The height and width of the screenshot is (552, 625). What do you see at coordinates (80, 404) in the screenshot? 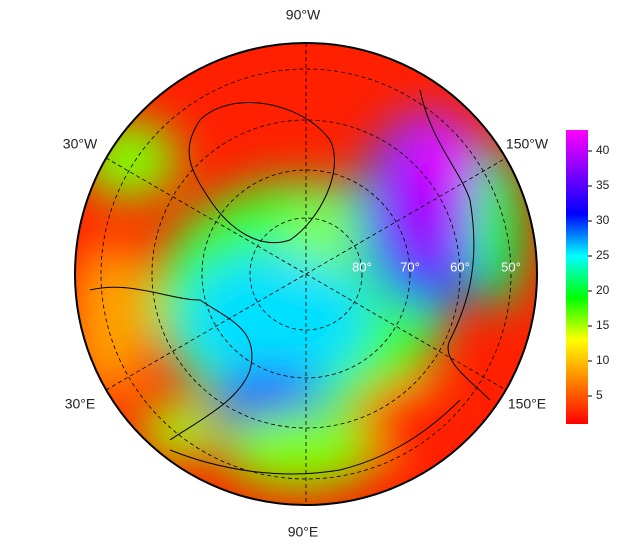
I see `lon-label: 30°E` at bounding box center [80, 404].